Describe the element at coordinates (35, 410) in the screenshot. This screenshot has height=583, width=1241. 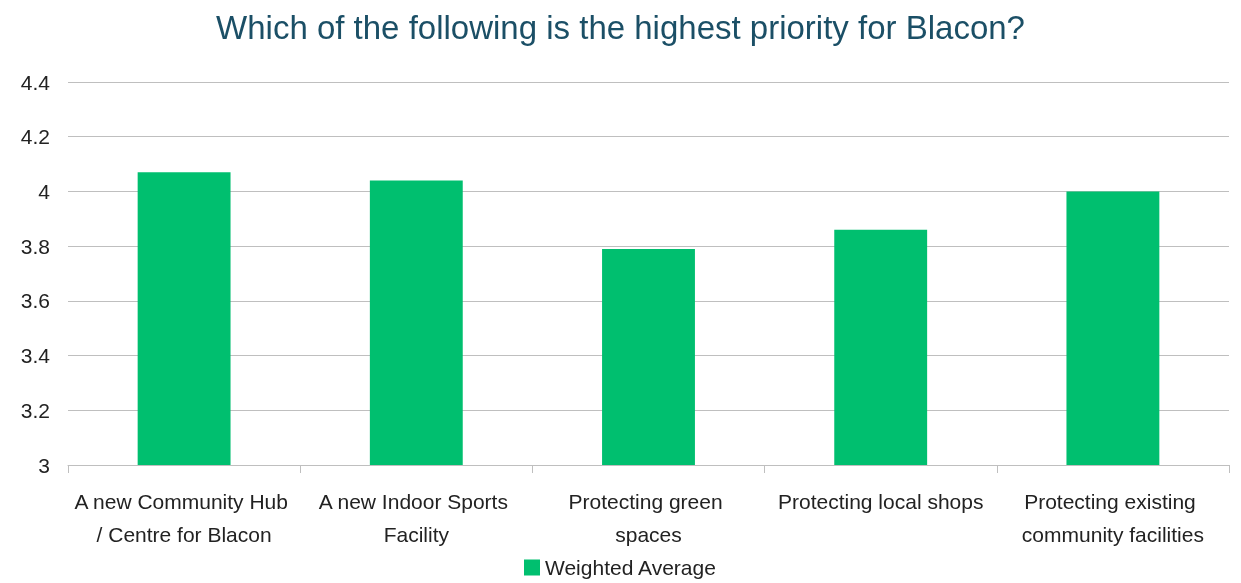
I see `y-tick-label: 3.2` at that location.